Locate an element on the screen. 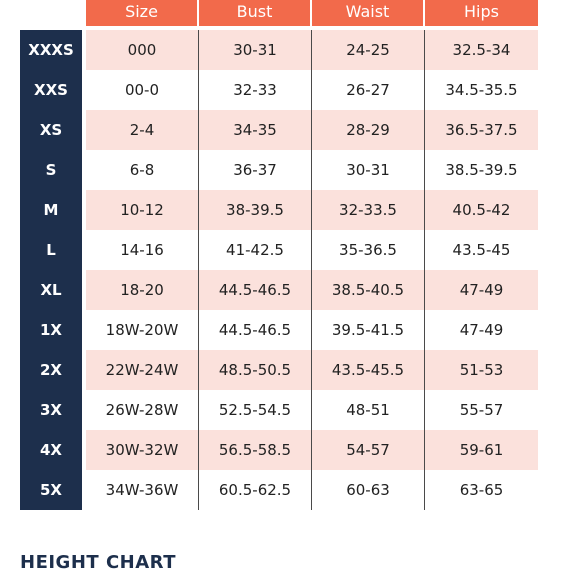 The image size is (580, 580). table-cell: 32.5-34 is located at coordinates (481, 50).